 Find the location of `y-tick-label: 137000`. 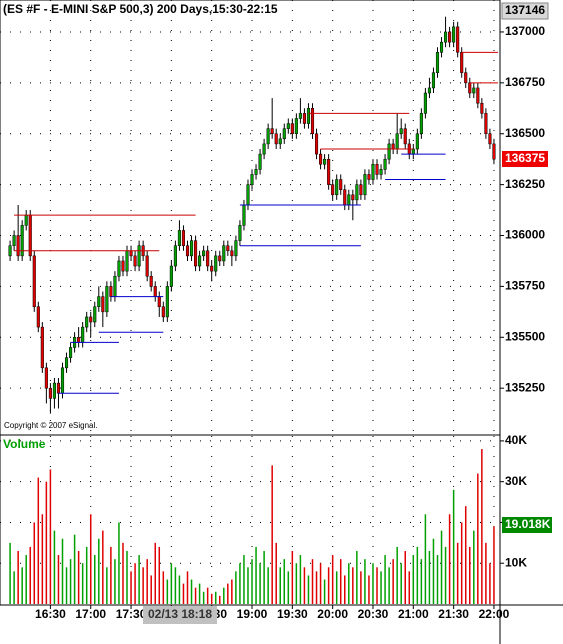

y-tick-label: 137000 is located at coordinates (525, 31).